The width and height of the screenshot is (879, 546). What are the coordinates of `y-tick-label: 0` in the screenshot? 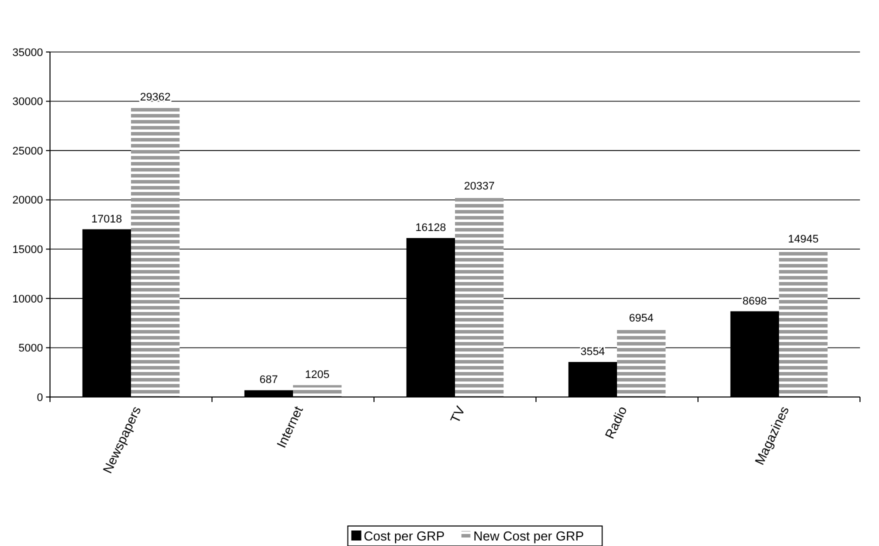 It's located at (39, 398).